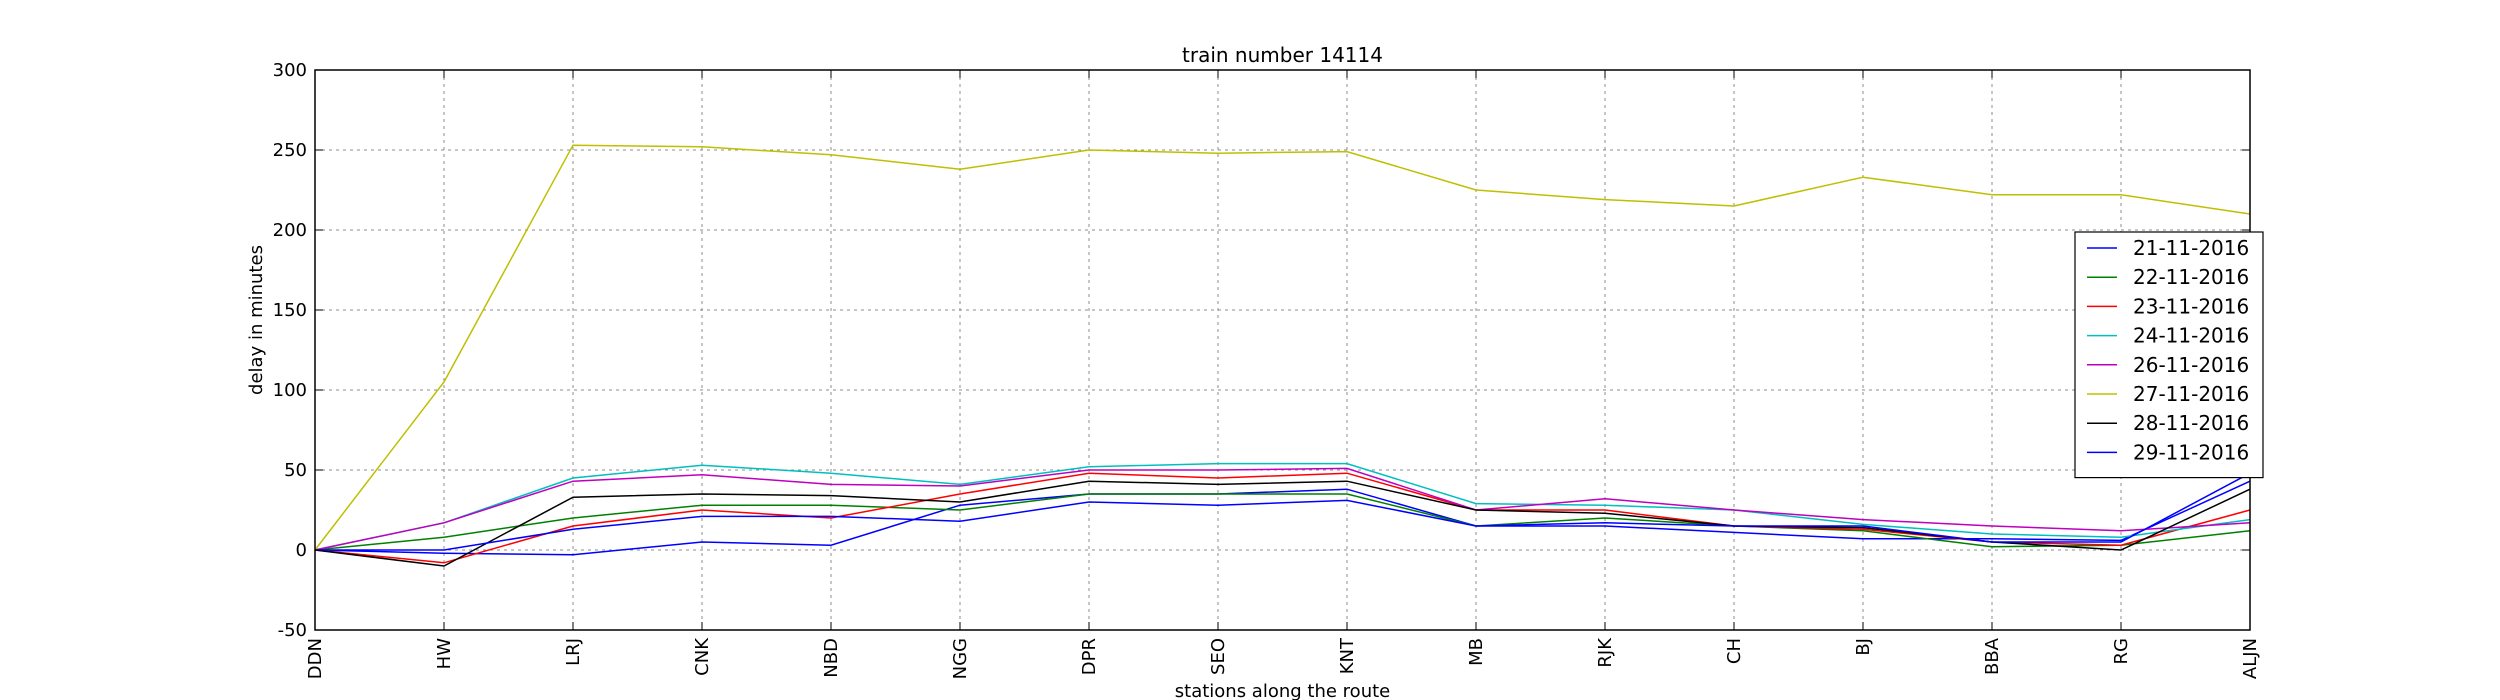 The height and width of the screenshot is (700, 2500). I want to click on legend-entry: 28-11-2016, so click(2191, 423).